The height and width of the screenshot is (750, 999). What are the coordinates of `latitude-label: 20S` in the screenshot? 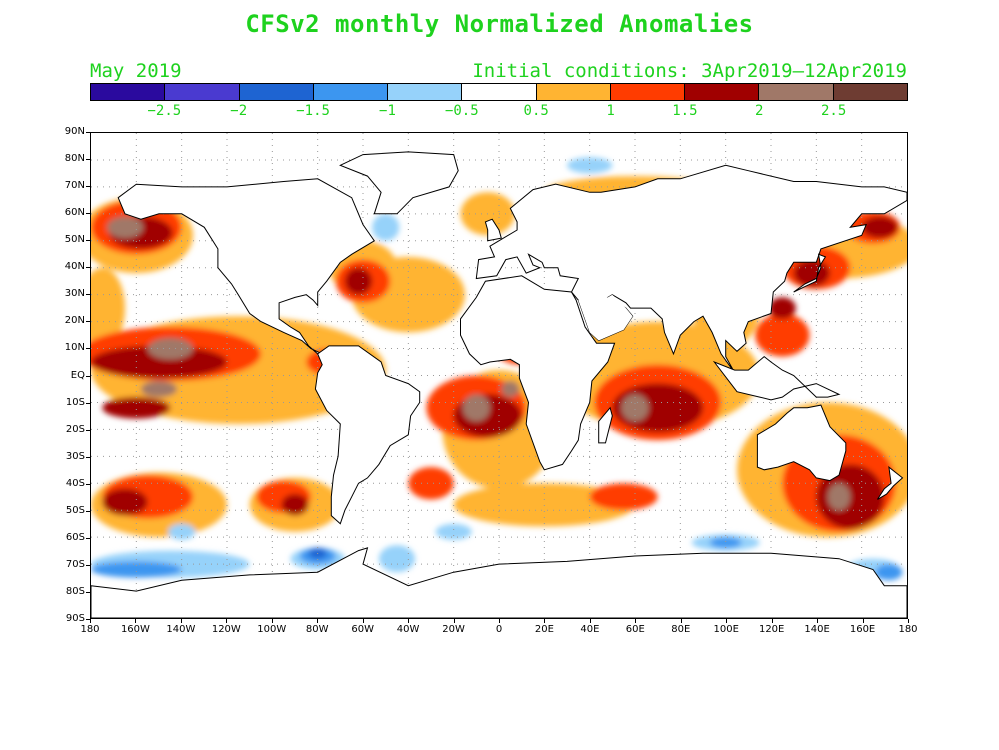 It's located at (75, 429).